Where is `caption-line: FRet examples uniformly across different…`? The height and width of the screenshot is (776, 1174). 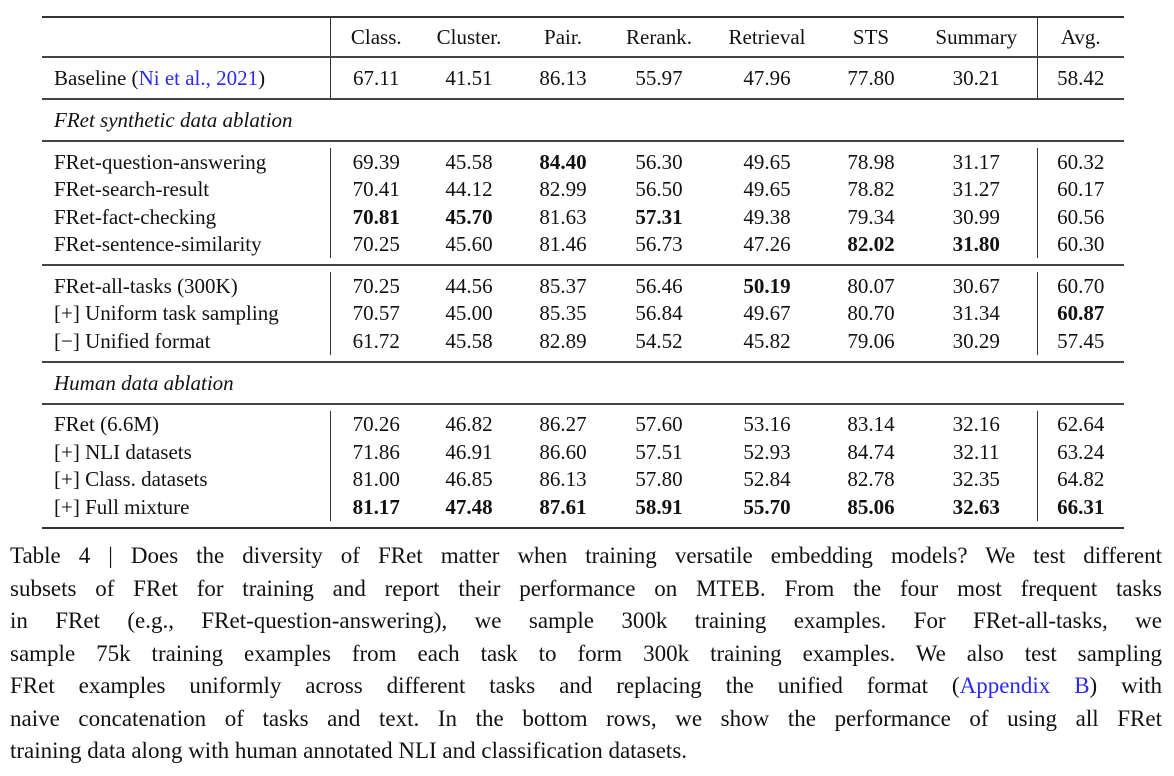
caption-line: FRet examples uniformly across different… is located at coordinates (586, 686).